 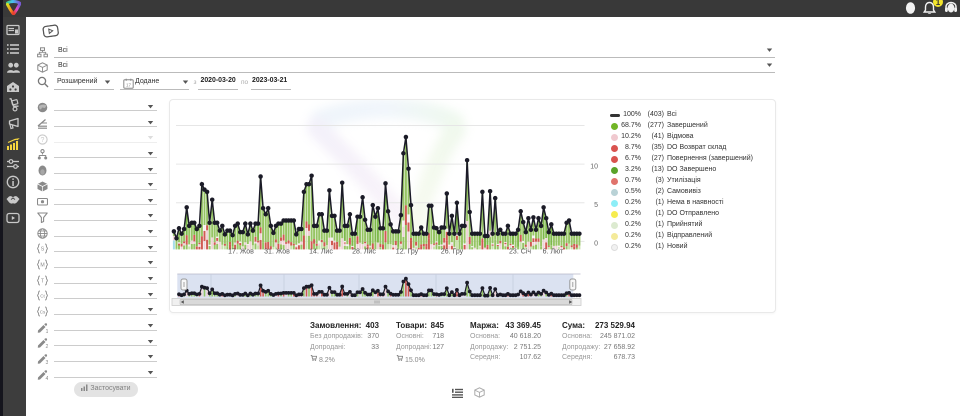 I want to click on svg-text: M, so click(x=42, y=265).